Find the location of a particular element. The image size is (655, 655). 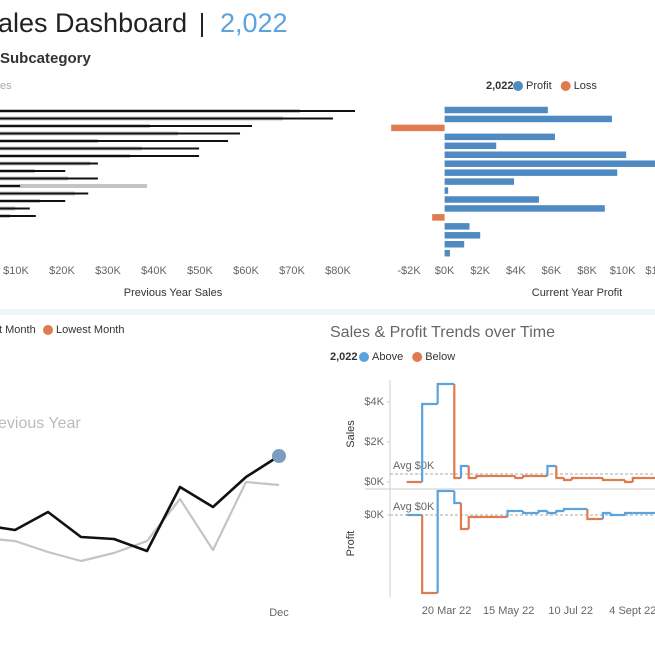

legend-label: Below is located at coordinates (440, 357).